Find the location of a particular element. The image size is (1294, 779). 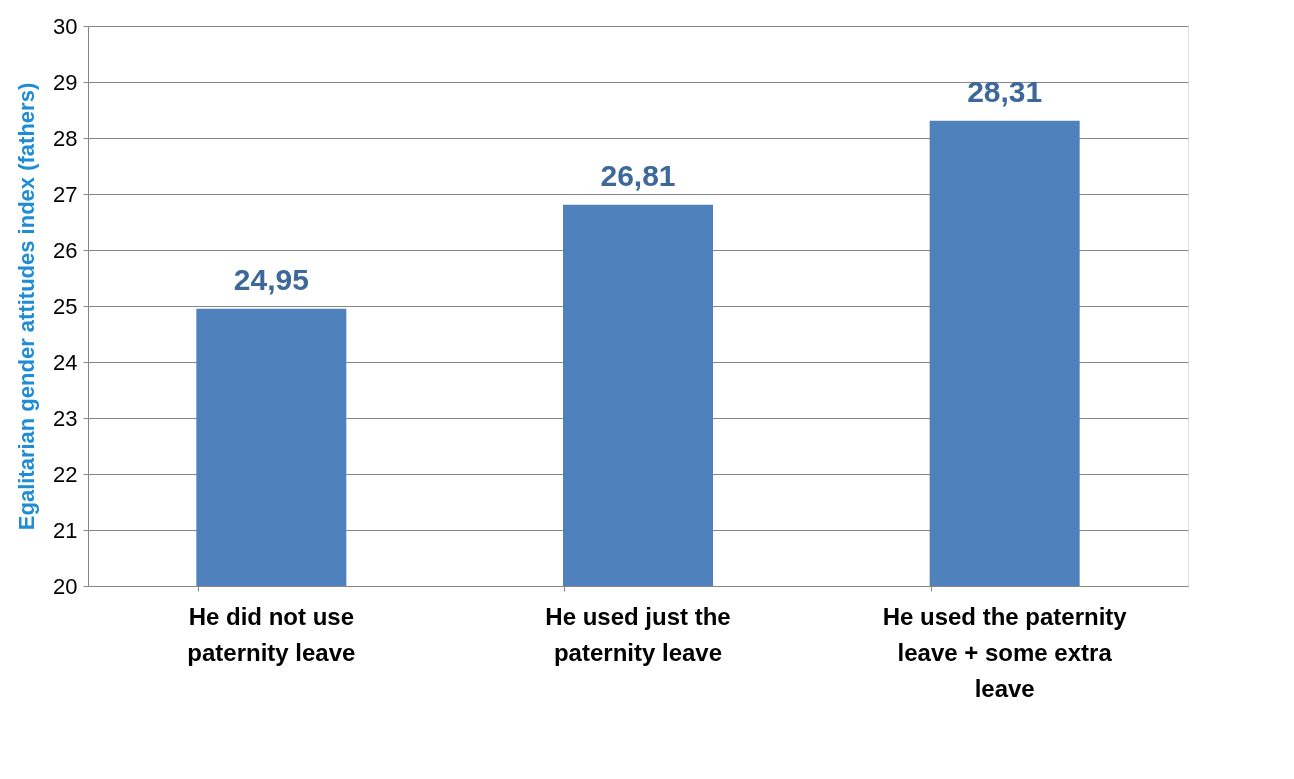

y-axis-title: Egalitarian gender attitudes index (fathers) is located at coordinates (27, 306).